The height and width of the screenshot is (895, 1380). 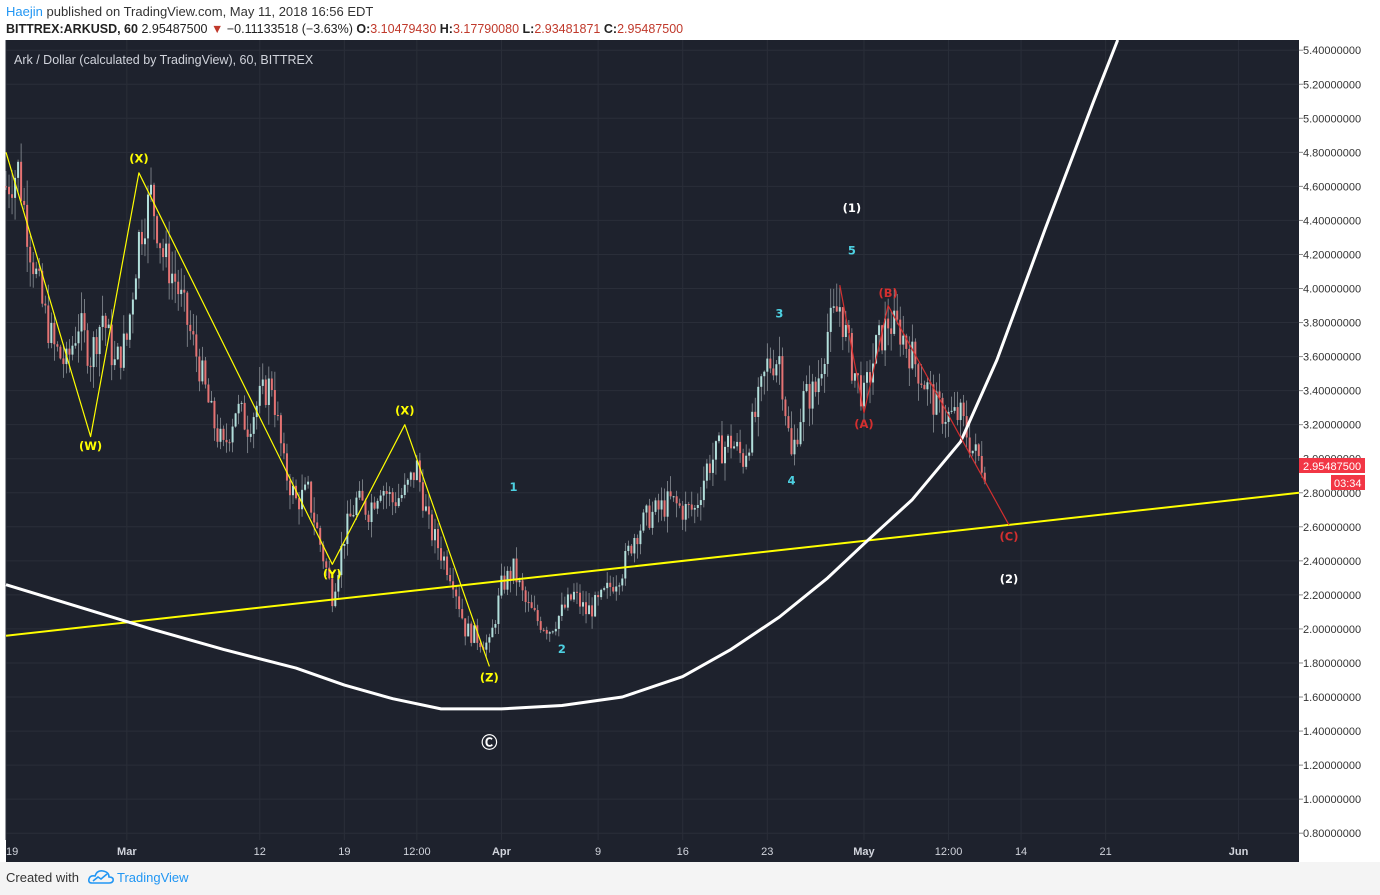 I want to click on price-tick-label: 3.40000000, so click(x=1332, y=392).